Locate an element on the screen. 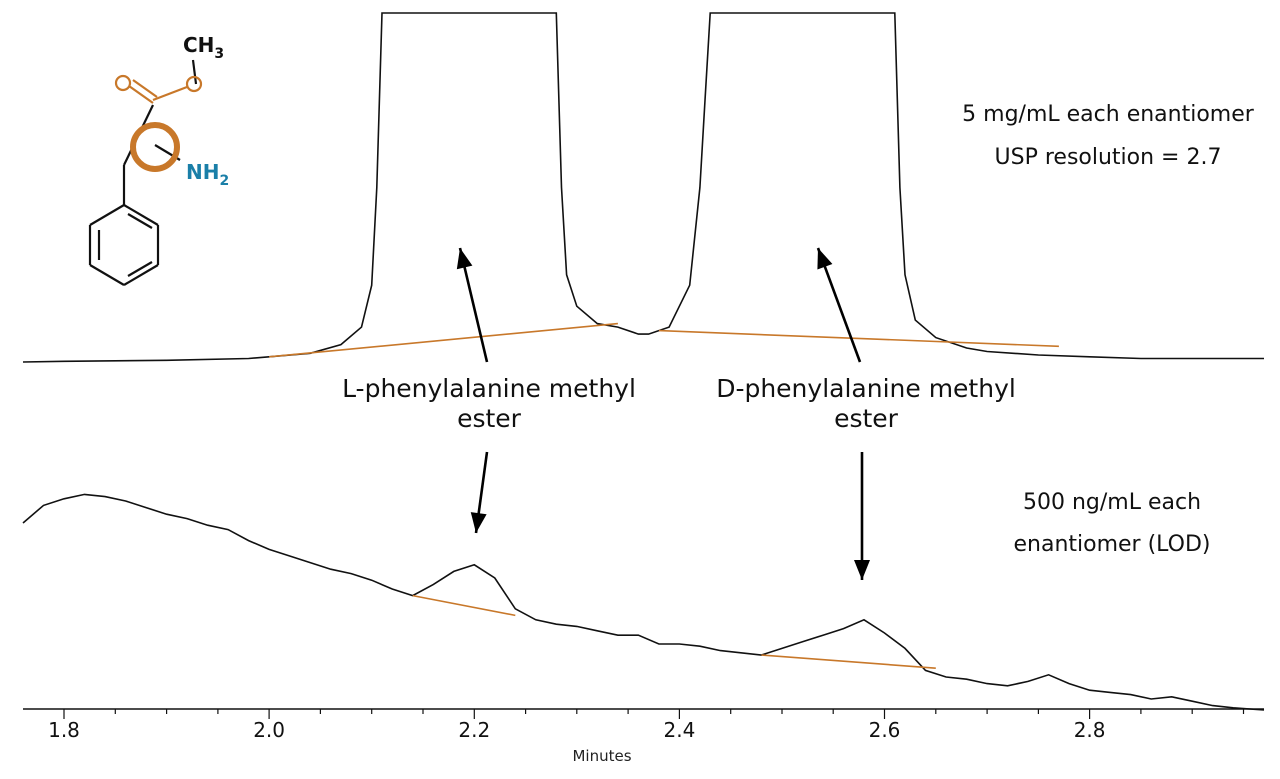  x-tick-label: 2.6 is located at coordinates (885, 730).